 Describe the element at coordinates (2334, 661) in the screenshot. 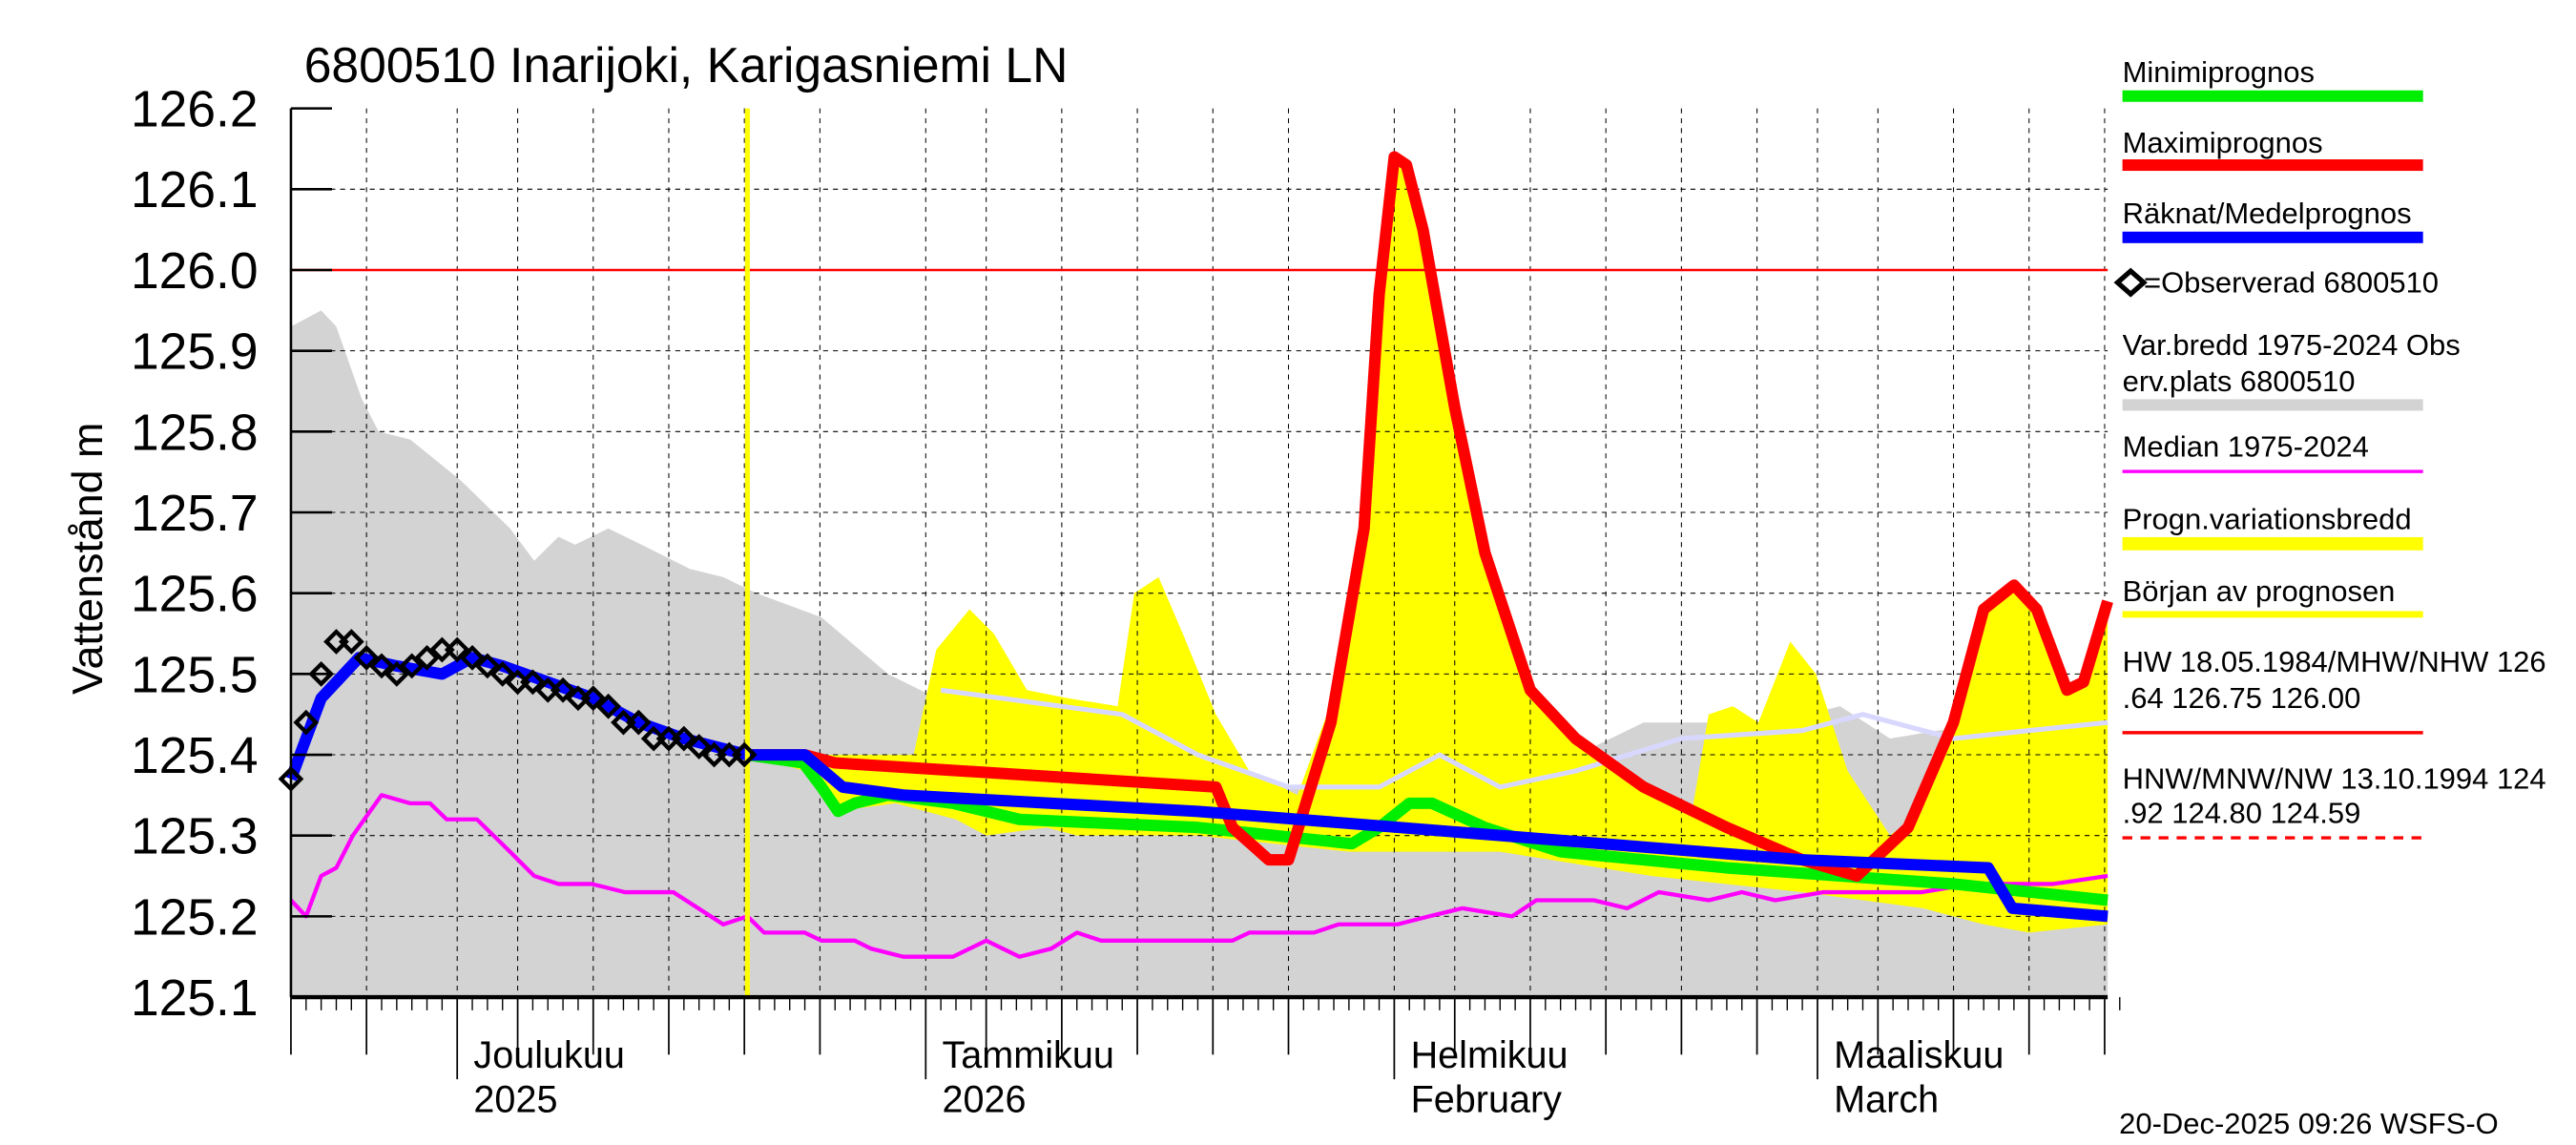

I see `legend-hw-label-1: HW 18.05.1984/MHW/NHW 126` at that location.